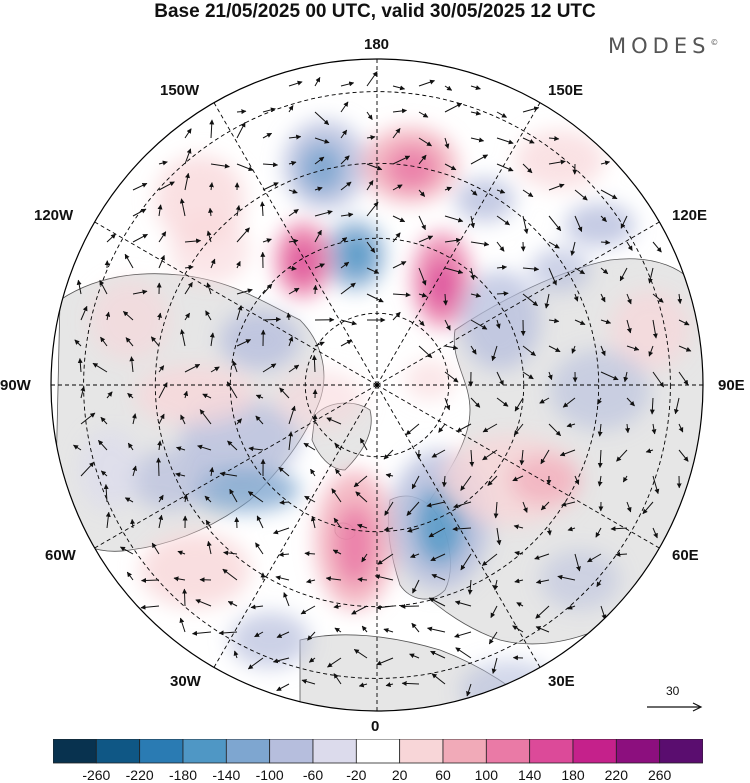  I want to click on colorbar-tick-label: -260, so click(96, 775).